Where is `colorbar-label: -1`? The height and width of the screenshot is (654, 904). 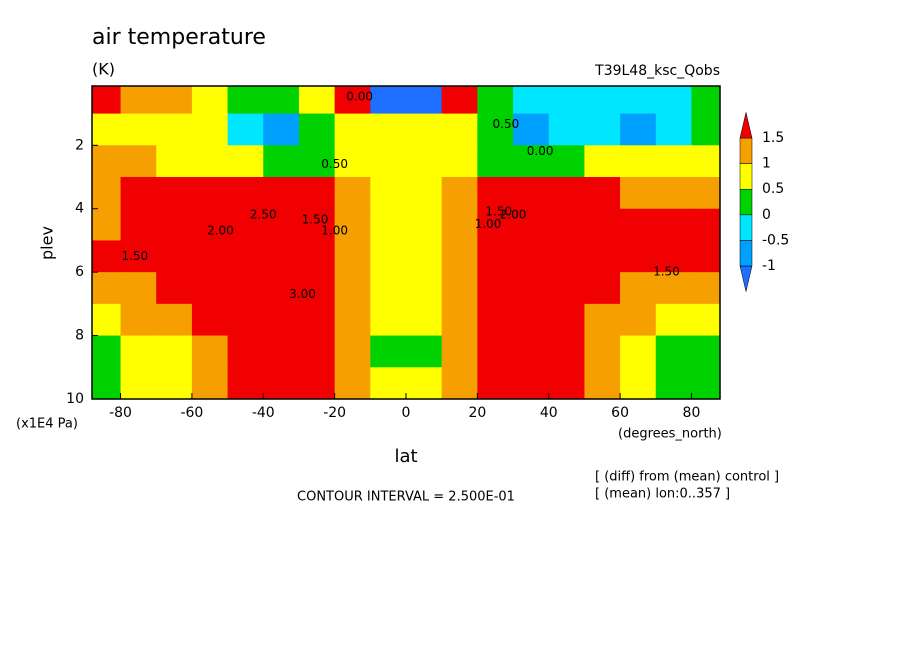 colorbar-label: -1 is located at coordinates (769, 266).